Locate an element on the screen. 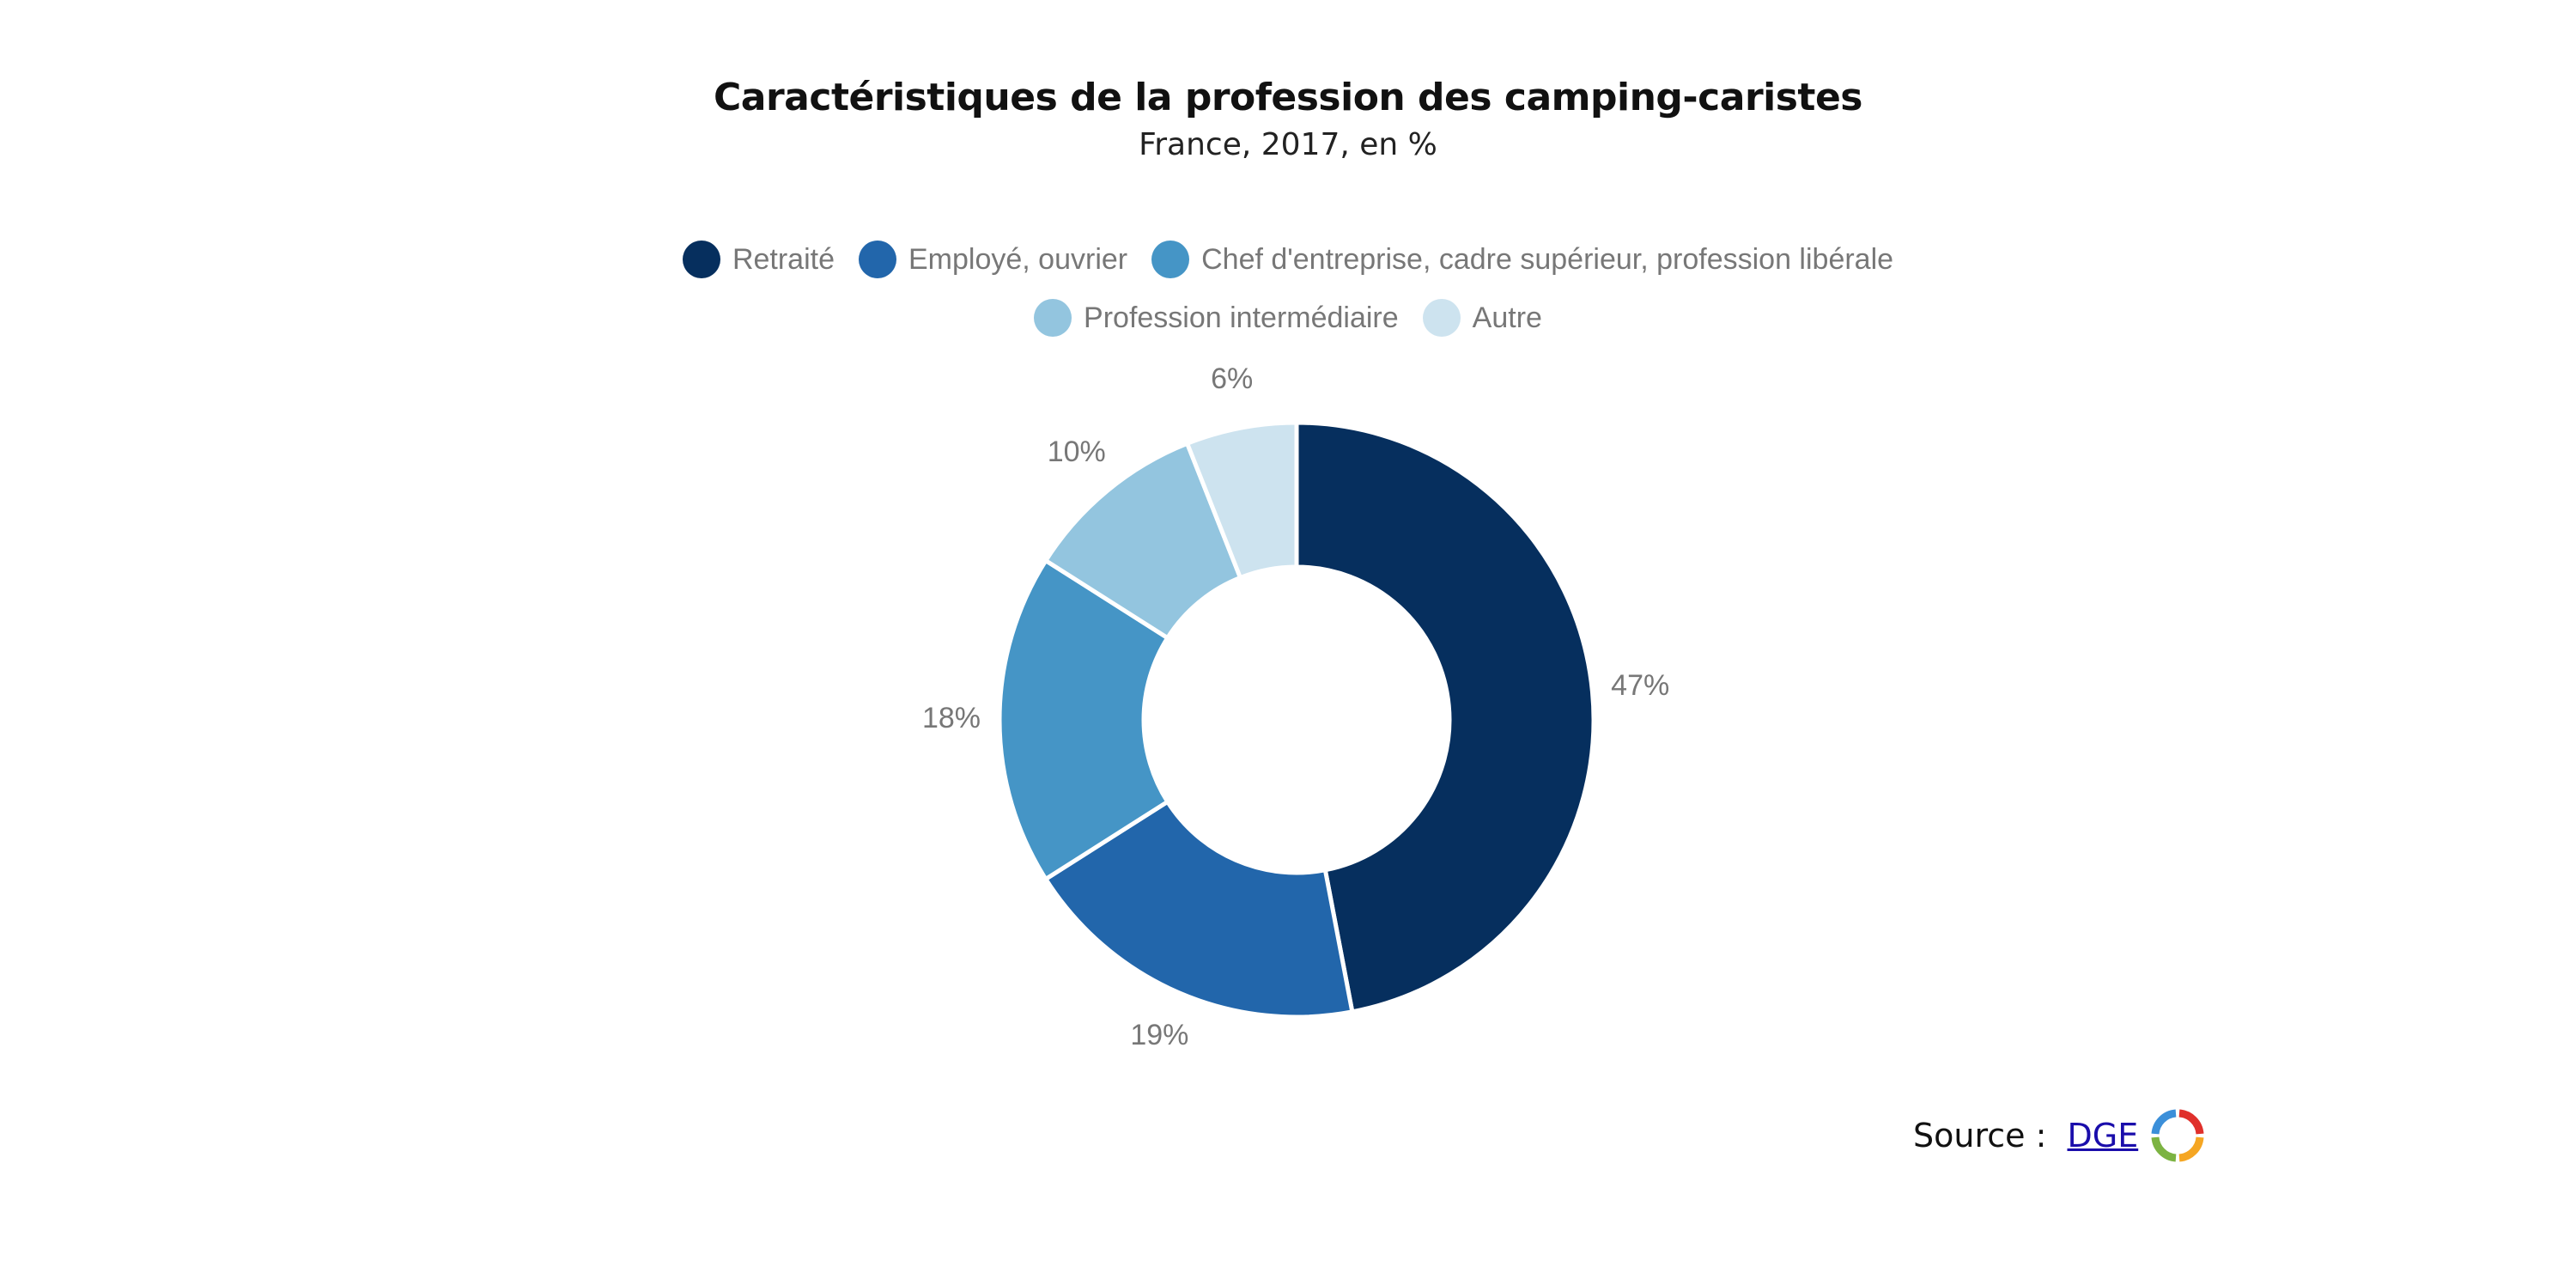 The image size is (2576, 1261). source-link-dge: DGE is located at coordinates (2103, 1135).